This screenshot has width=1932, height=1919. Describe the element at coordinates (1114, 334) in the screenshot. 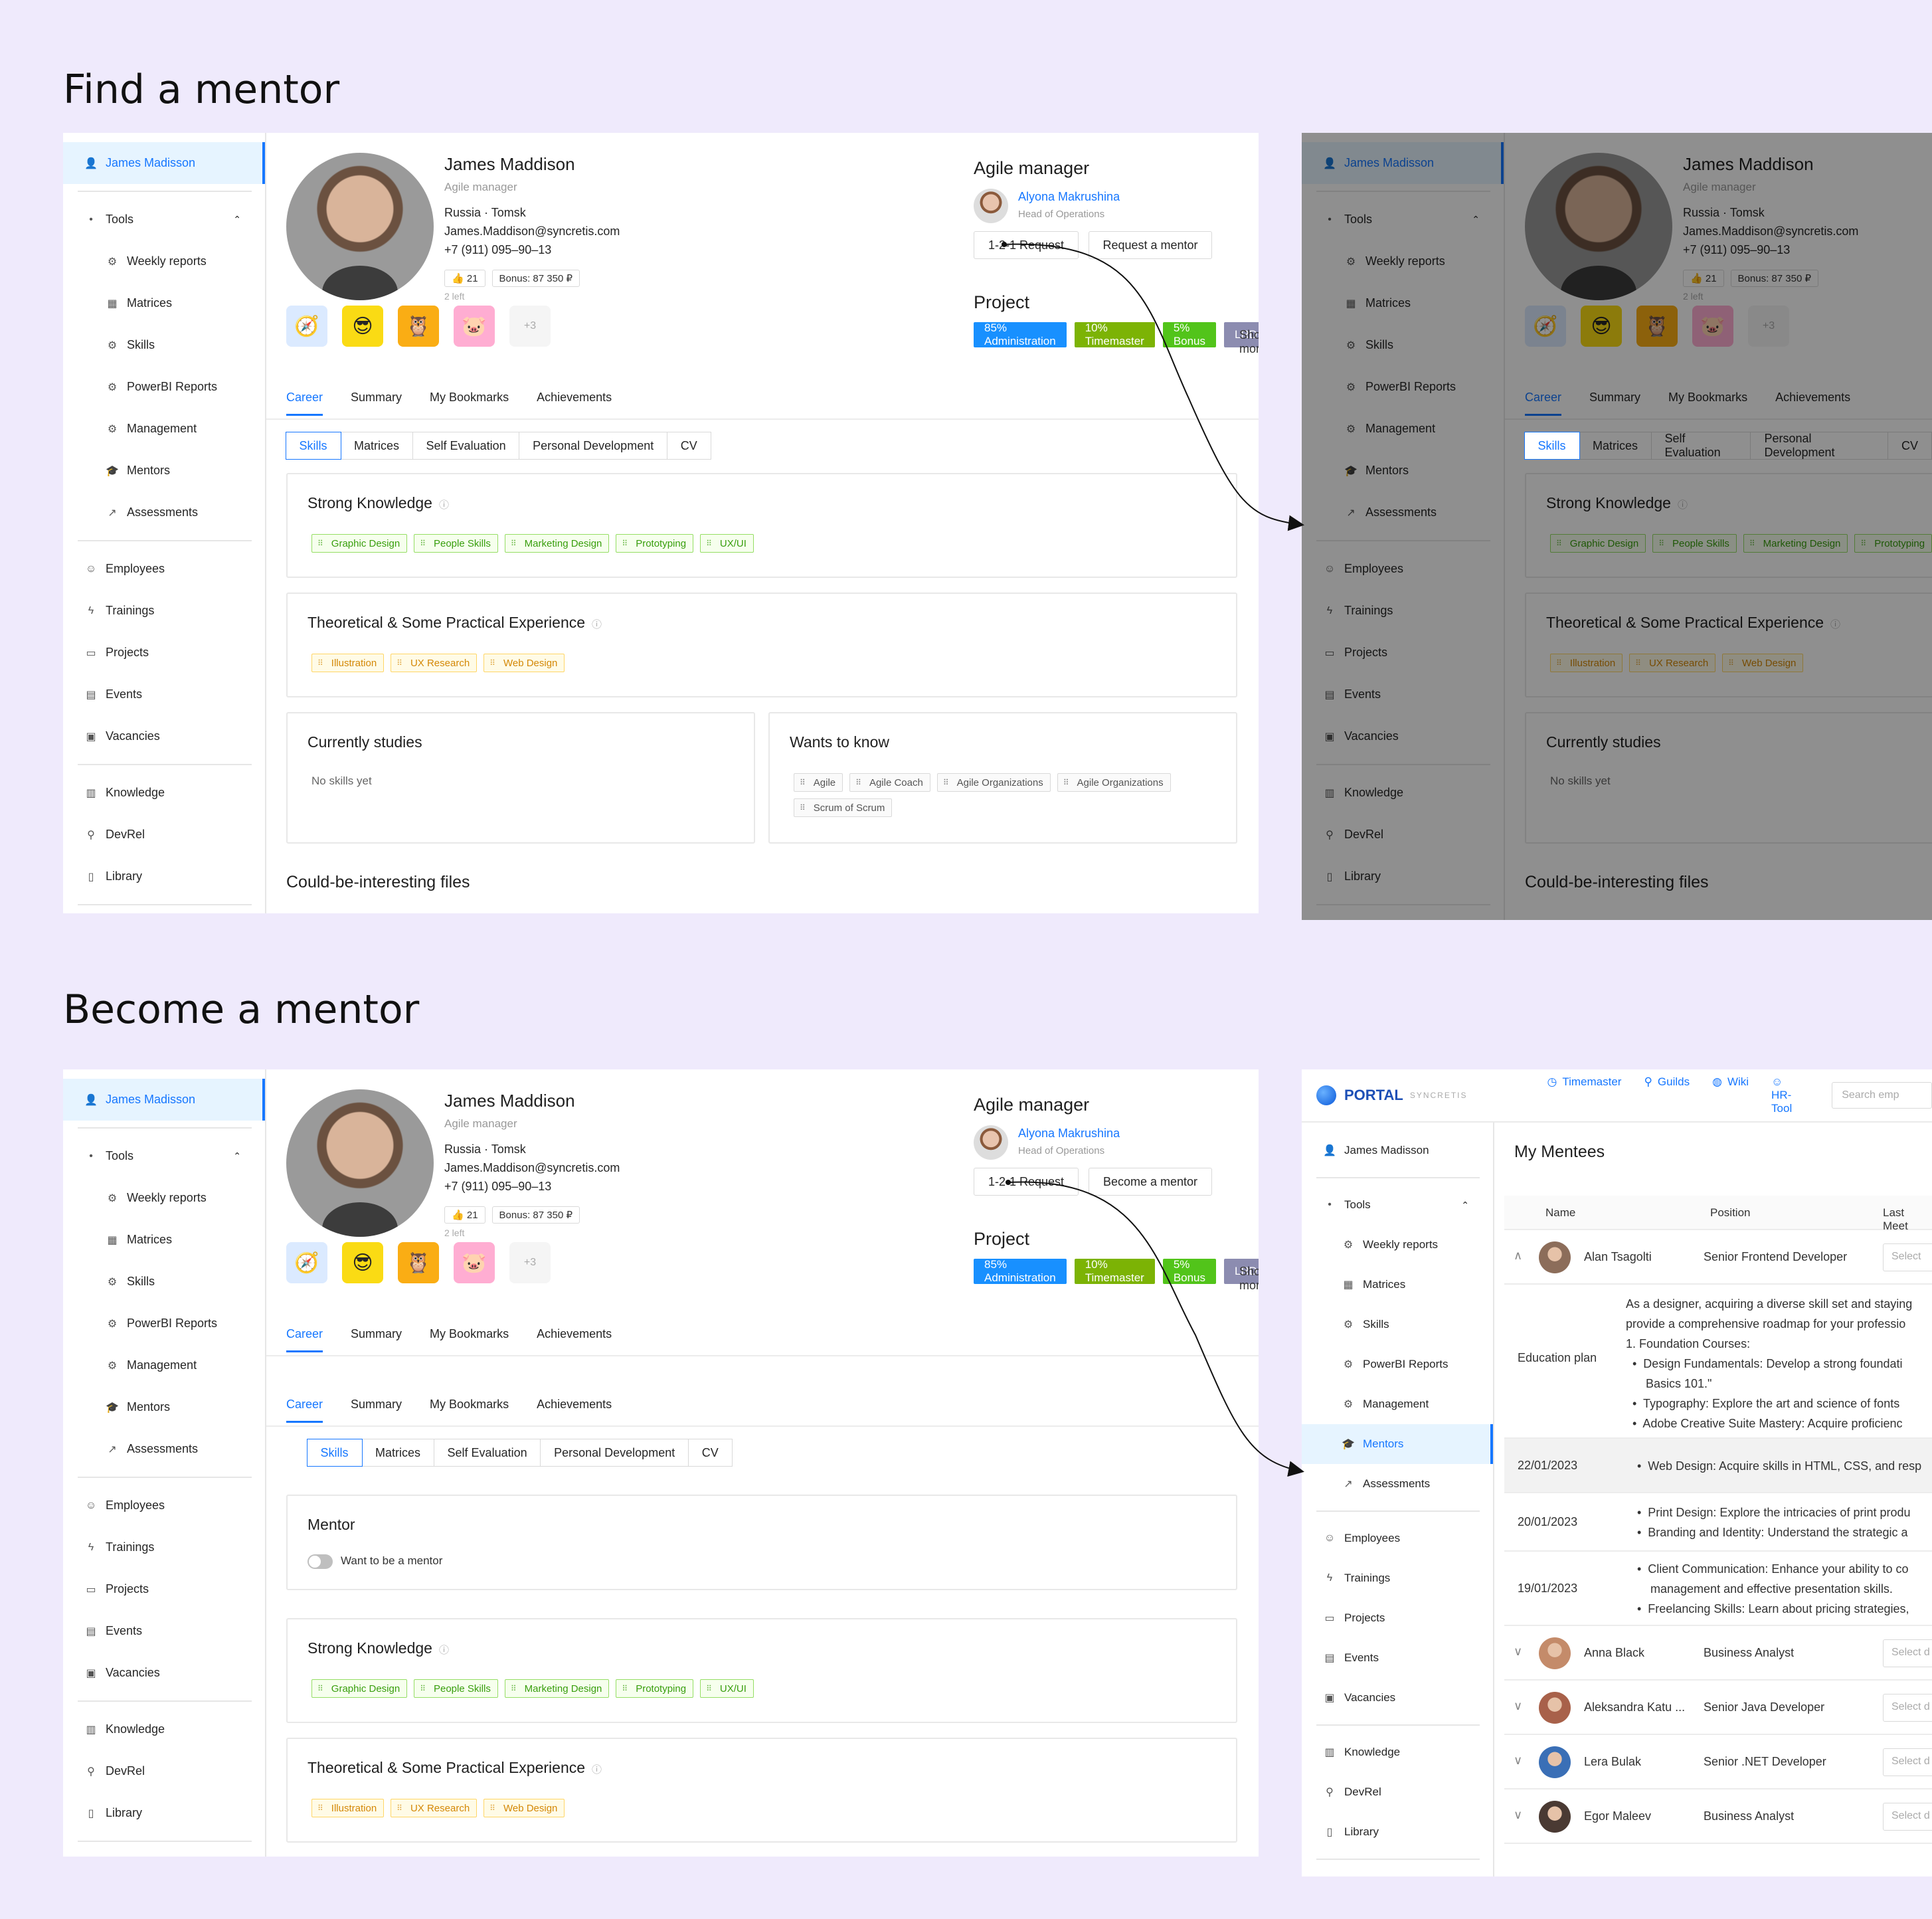

I see `project-tag: 10% Timemaster` at that location.